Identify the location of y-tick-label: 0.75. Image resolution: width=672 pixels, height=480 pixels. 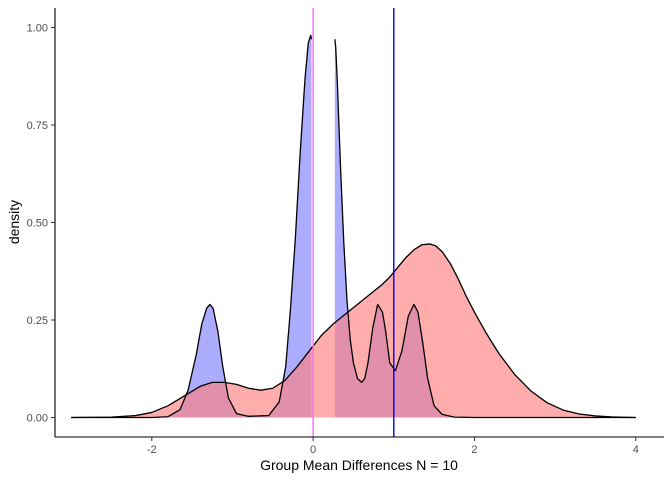
(37, 126).